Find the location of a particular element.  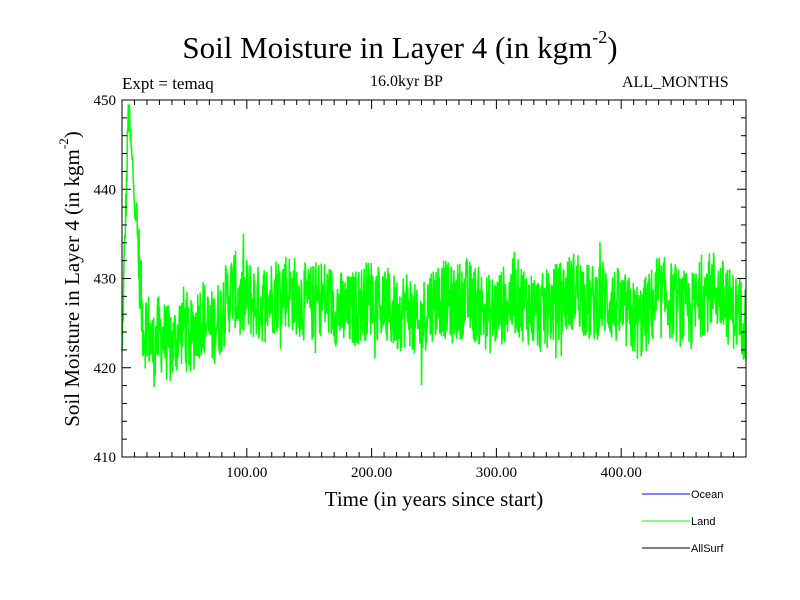

y-tick-label: 430 is located at coordinates (105, 280).